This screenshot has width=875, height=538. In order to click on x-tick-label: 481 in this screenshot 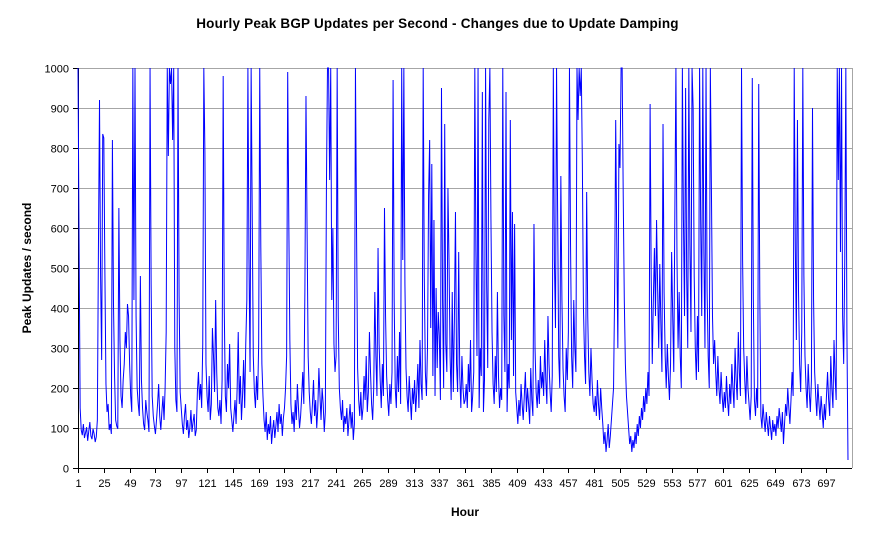, I will do `click(594, 484)`.